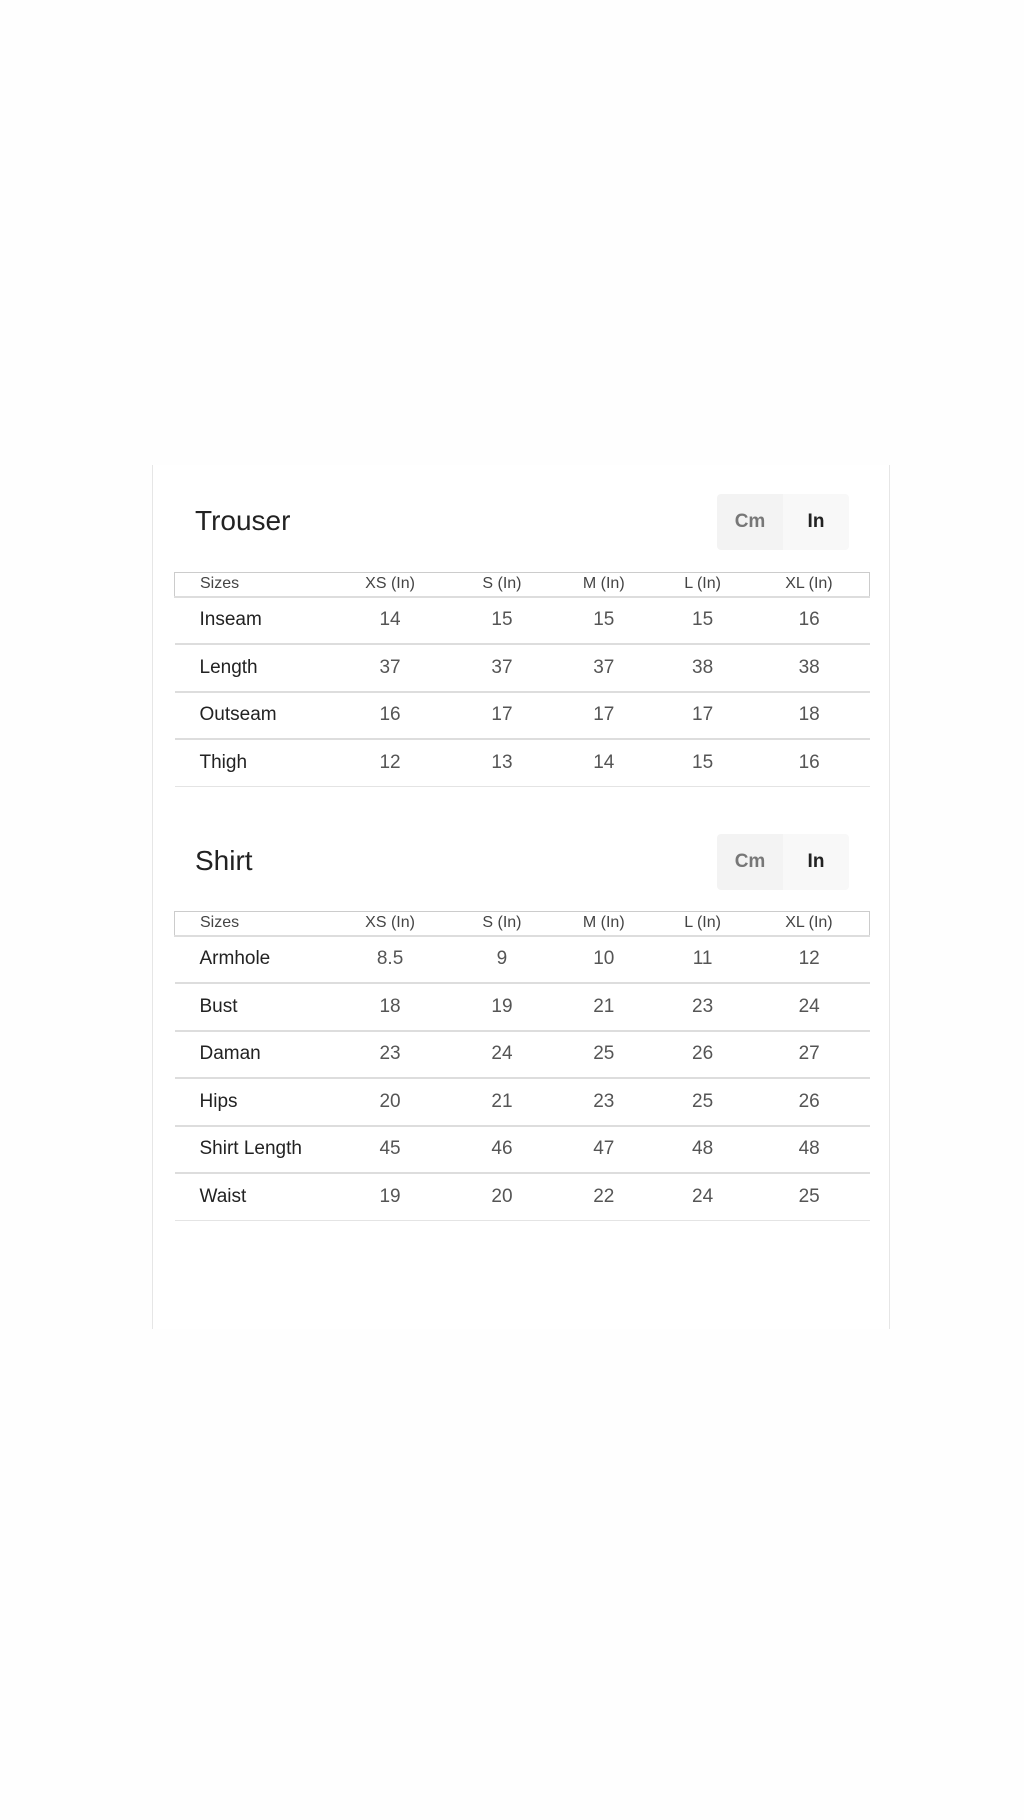 The width and height of the screenshot is (1024, 1820). What do you see at coordinates (816, 862) in the screenshot?
I see `shirt-in-button: In` at bounding box center [816, 862].